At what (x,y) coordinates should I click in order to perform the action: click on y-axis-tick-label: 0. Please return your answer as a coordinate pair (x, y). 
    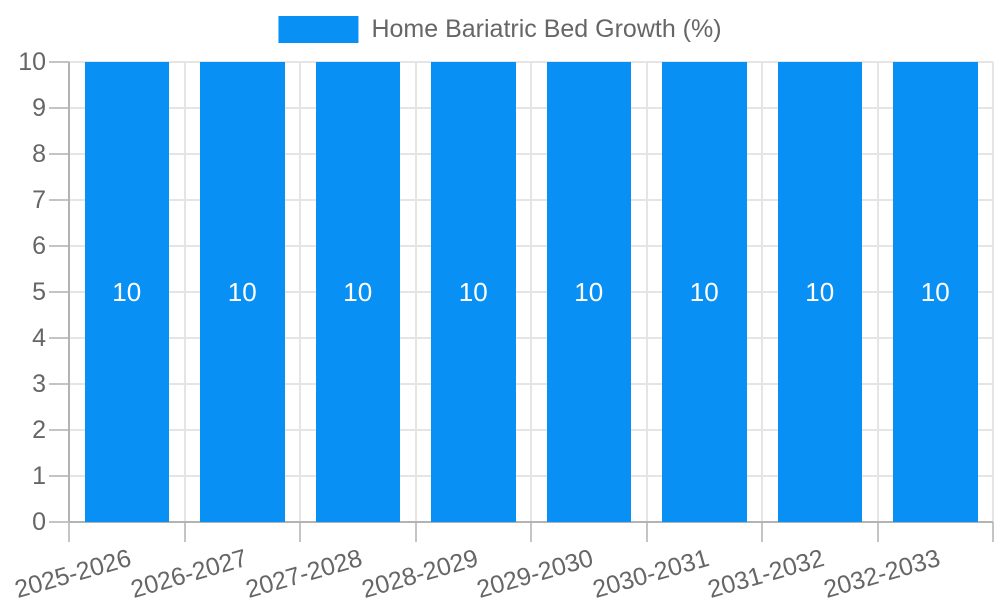
    Looking at the image, I should click on (39, 522).